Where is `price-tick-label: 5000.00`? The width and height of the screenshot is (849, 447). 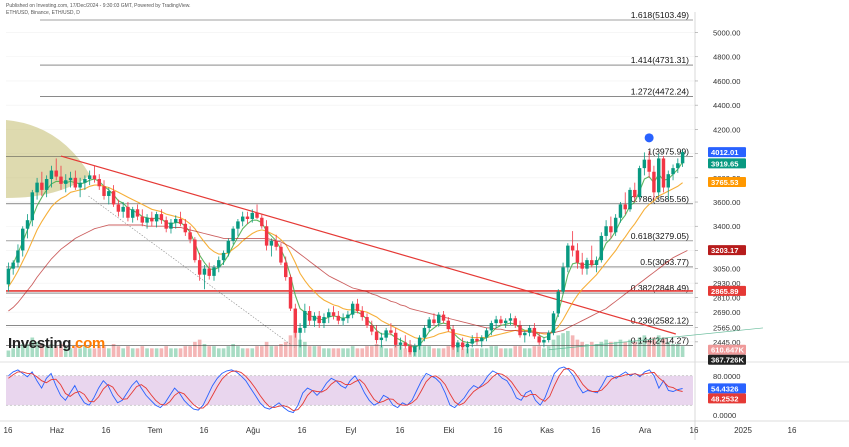
price-tick-label: 5000.00 is located at coordinates (726, 33).